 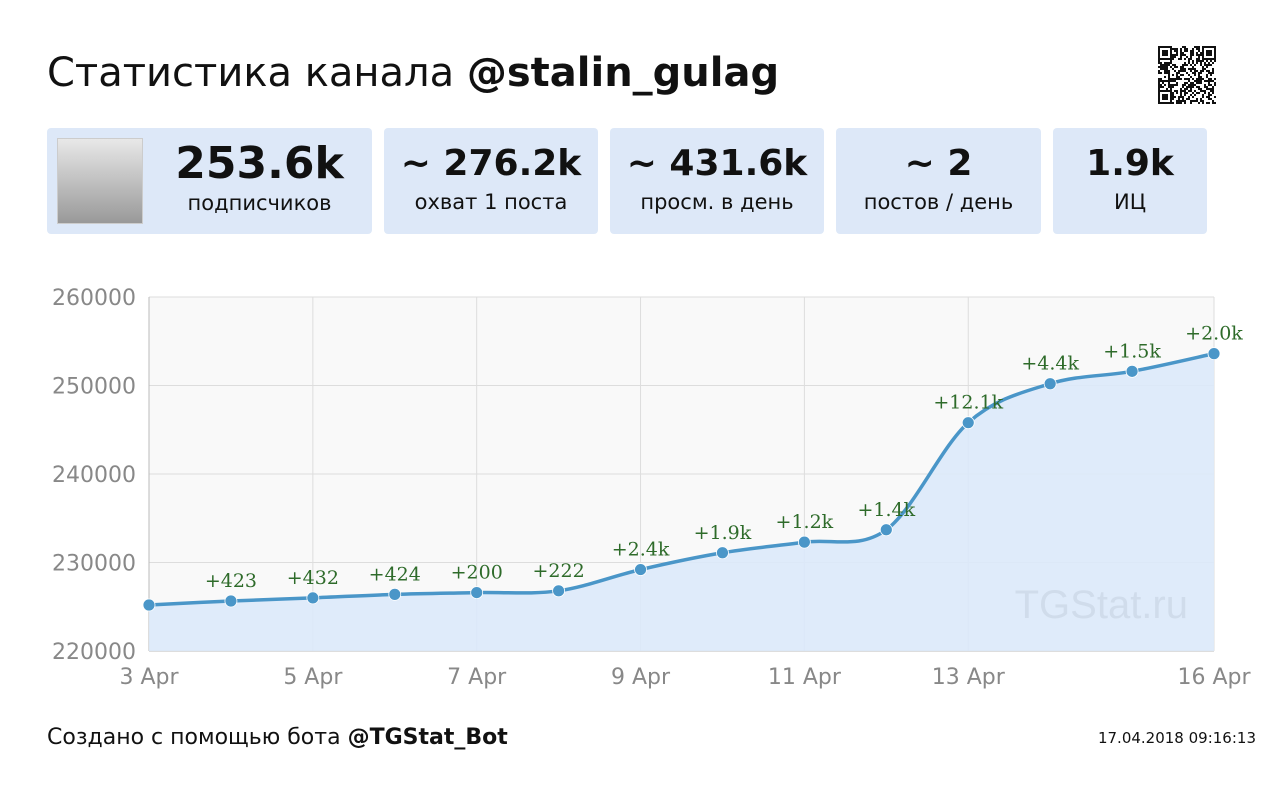 What do you see at coordinates (1130, 163) in the screenshot?
I see `stat-value: 1.9k` at bounding box center [1130, 163].